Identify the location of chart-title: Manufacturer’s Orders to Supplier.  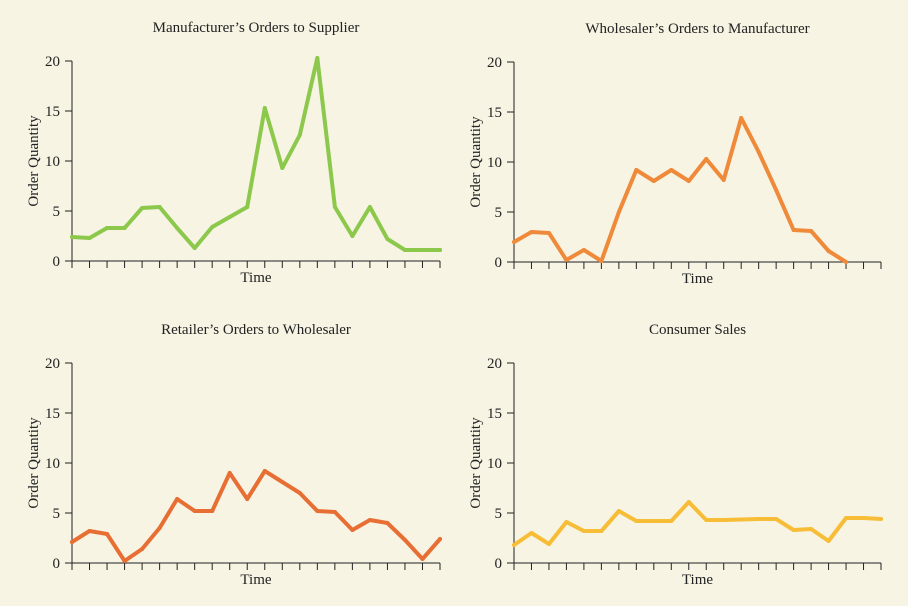
(256, 28).